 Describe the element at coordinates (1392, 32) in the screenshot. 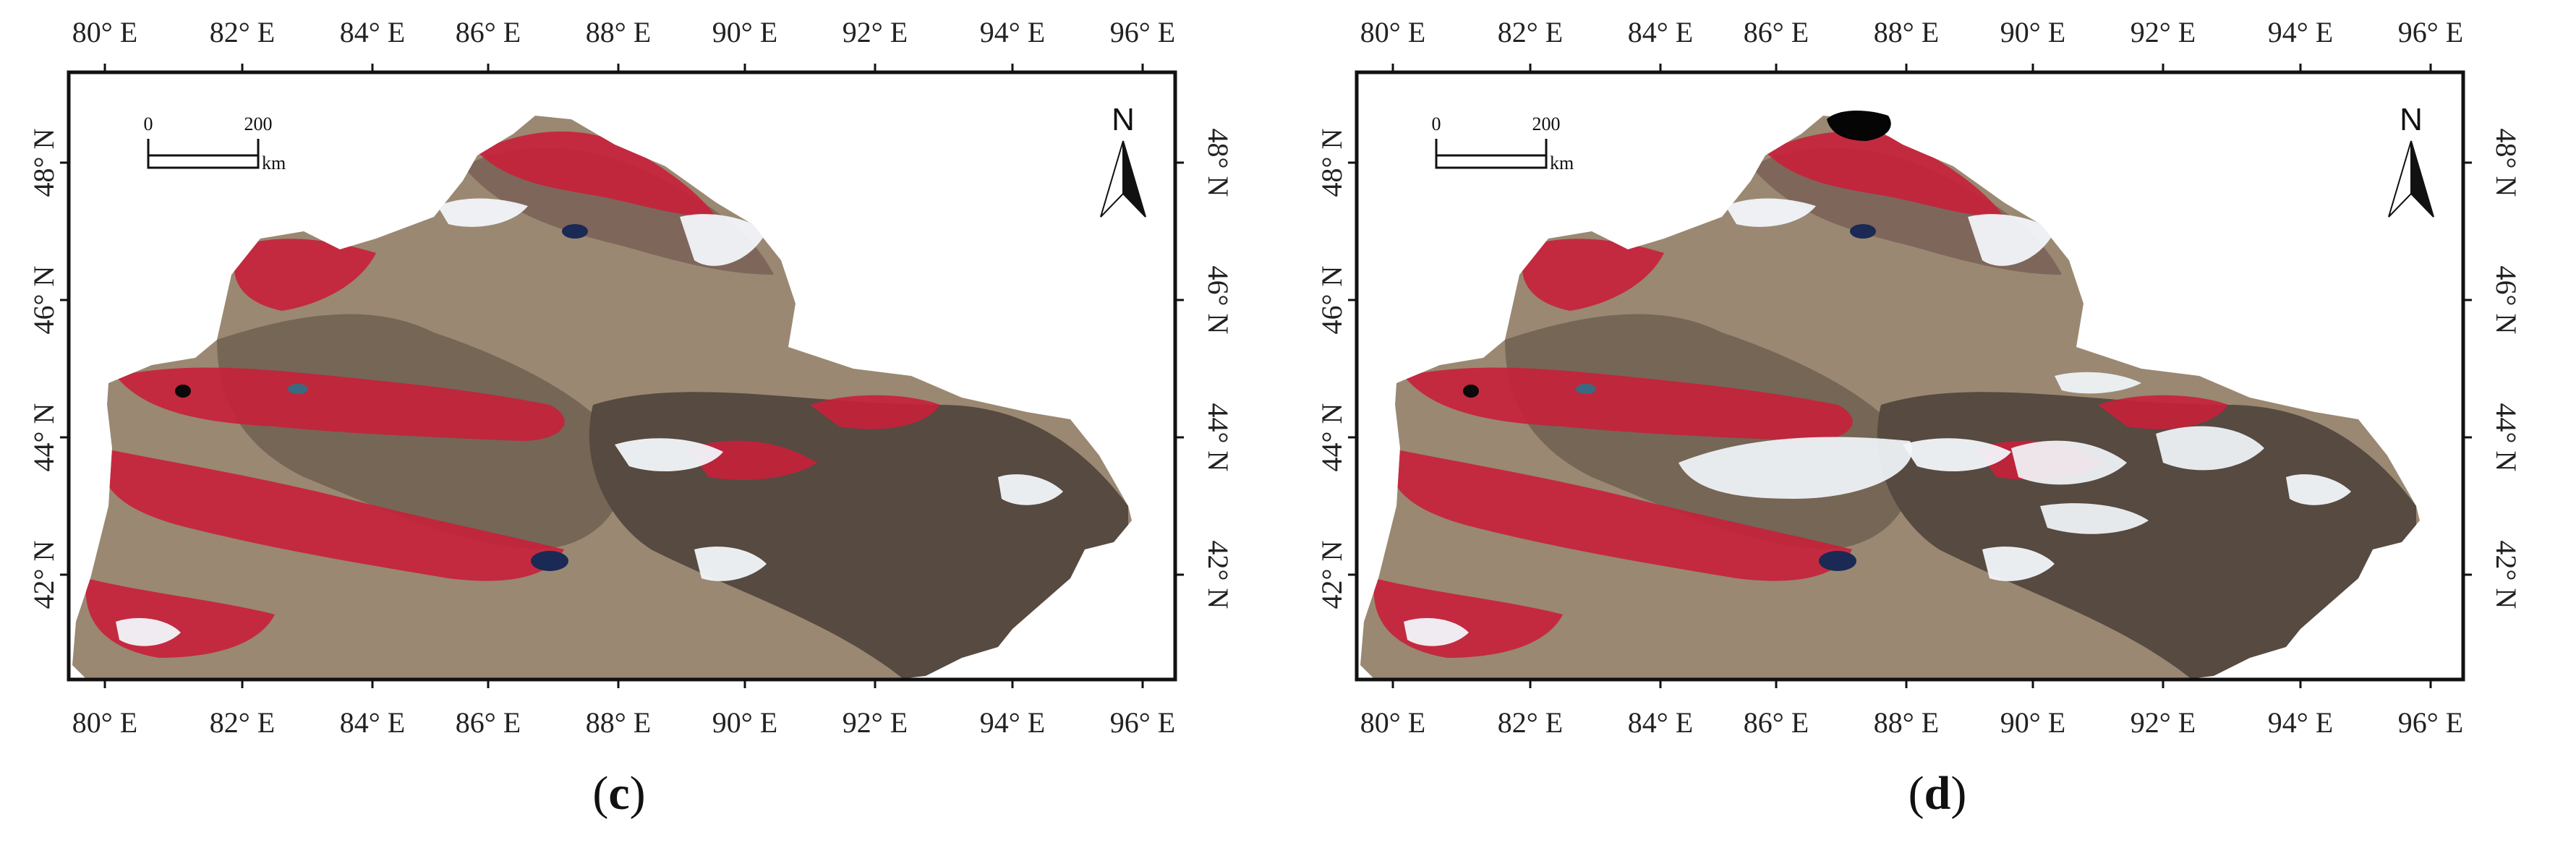

I see `lon-label-top: 80° E` at that location.